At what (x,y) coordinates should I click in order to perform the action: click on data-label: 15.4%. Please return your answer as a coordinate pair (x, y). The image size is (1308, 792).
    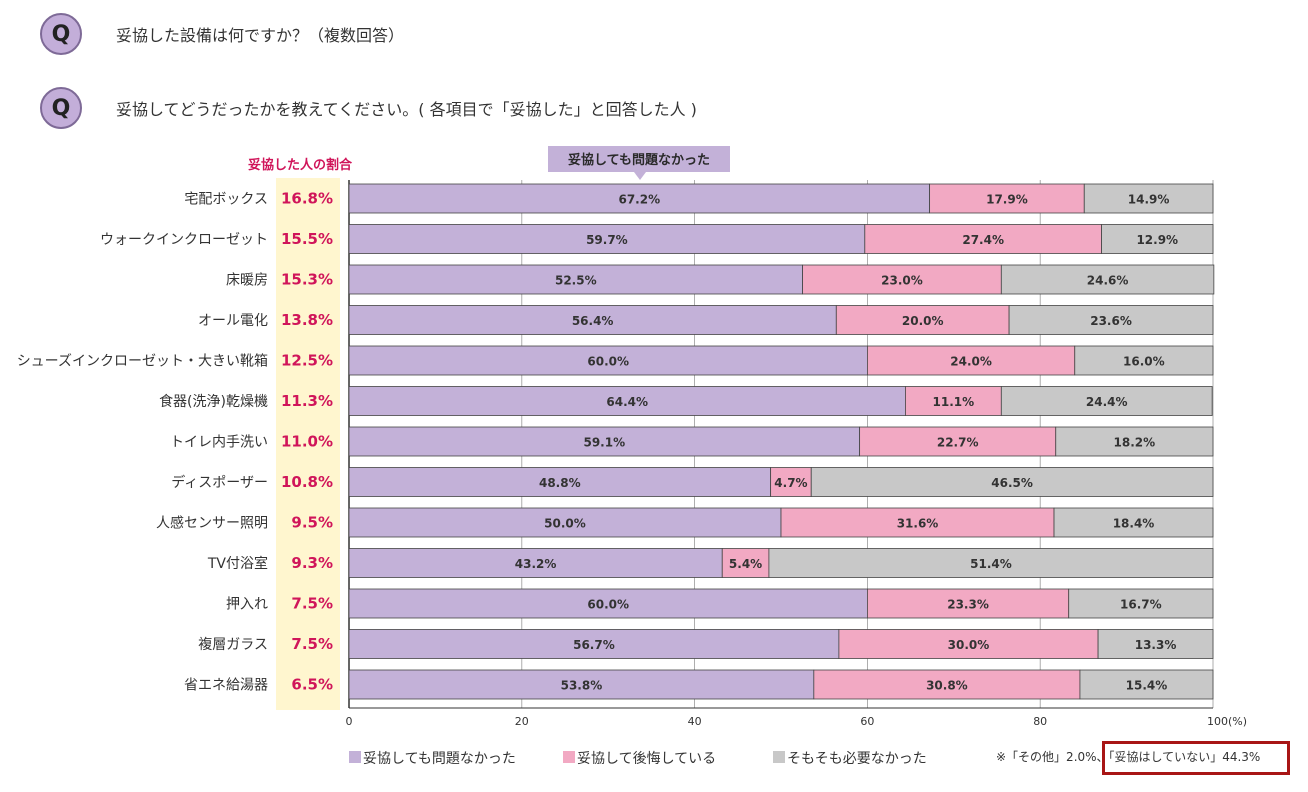
    Looking at the image, I should click on (1147, 686).